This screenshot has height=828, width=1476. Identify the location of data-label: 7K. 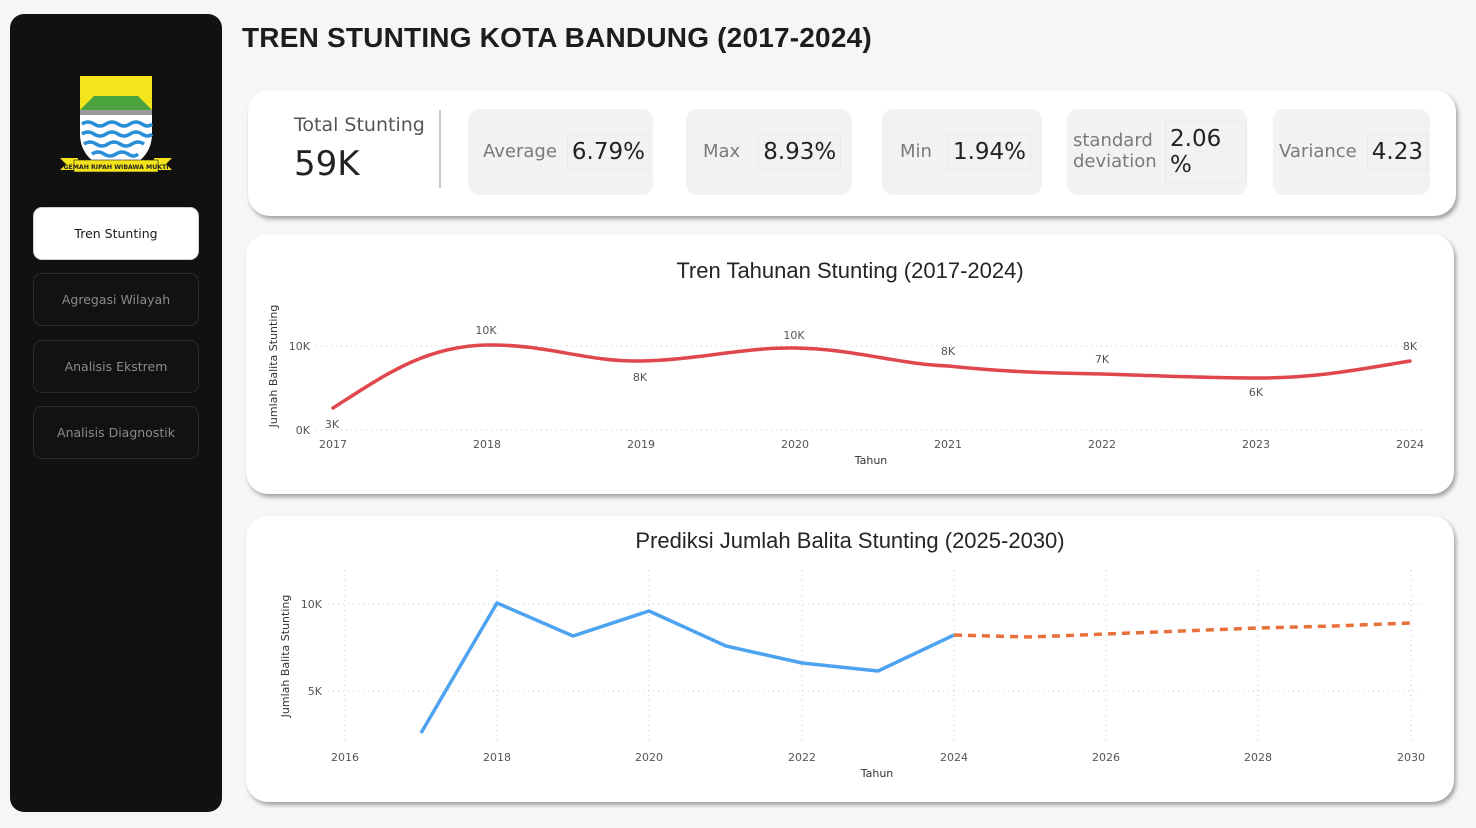
(1102, 359).